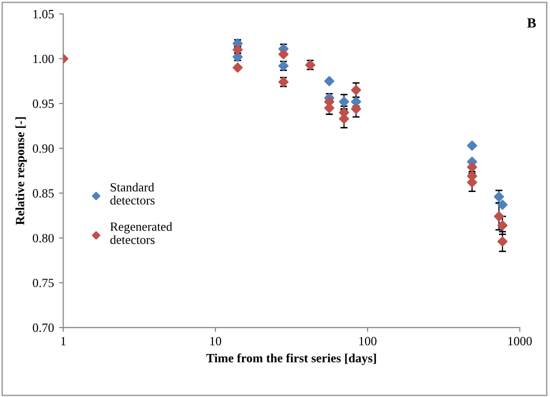 Image resolution: width=550 pixels, height=397 pixels. What do you see at coordinates (132, 193) in the screenshot?
I see `legend-label: Standard detectors` at bounding box center [132, 193].